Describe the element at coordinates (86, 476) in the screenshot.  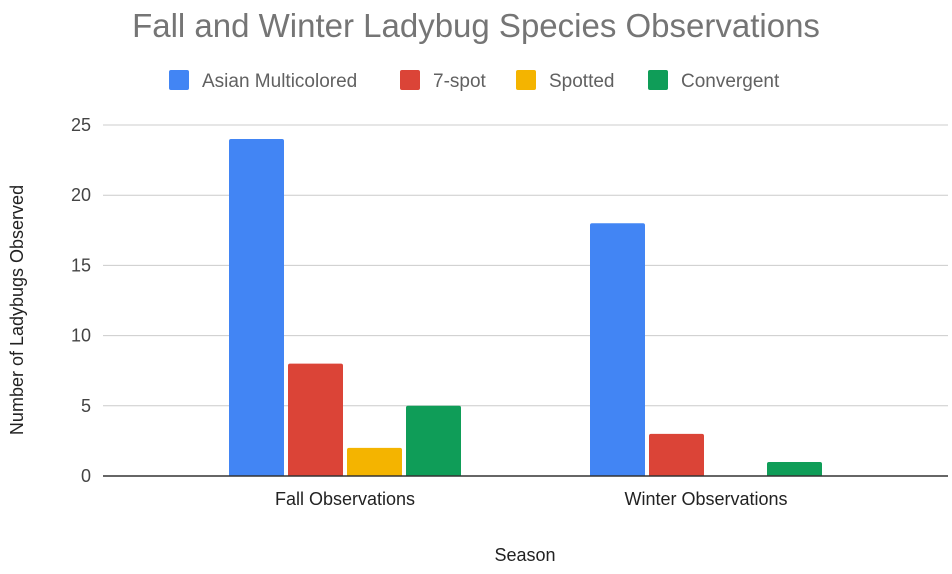
I see `y-tick-label: 0` at that location.